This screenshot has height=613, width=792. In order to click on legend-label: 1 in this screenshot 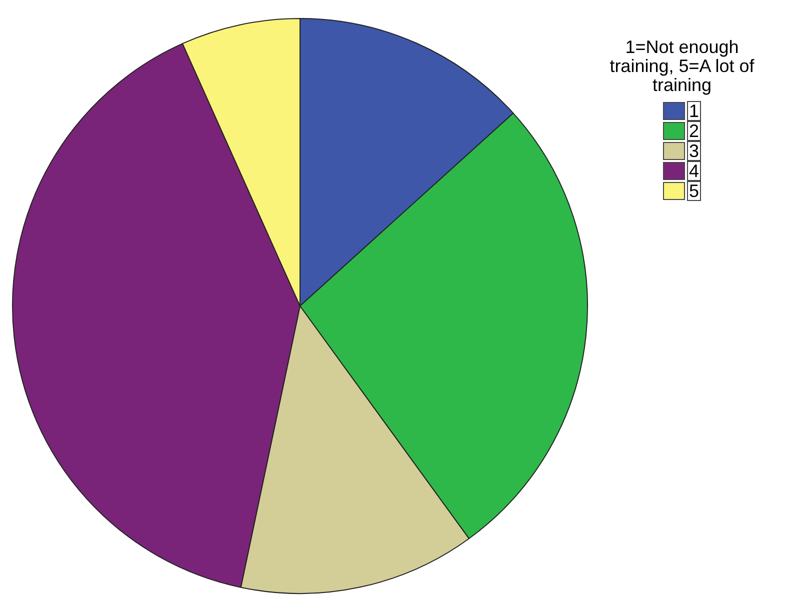, I will do `click(693, 111)`.